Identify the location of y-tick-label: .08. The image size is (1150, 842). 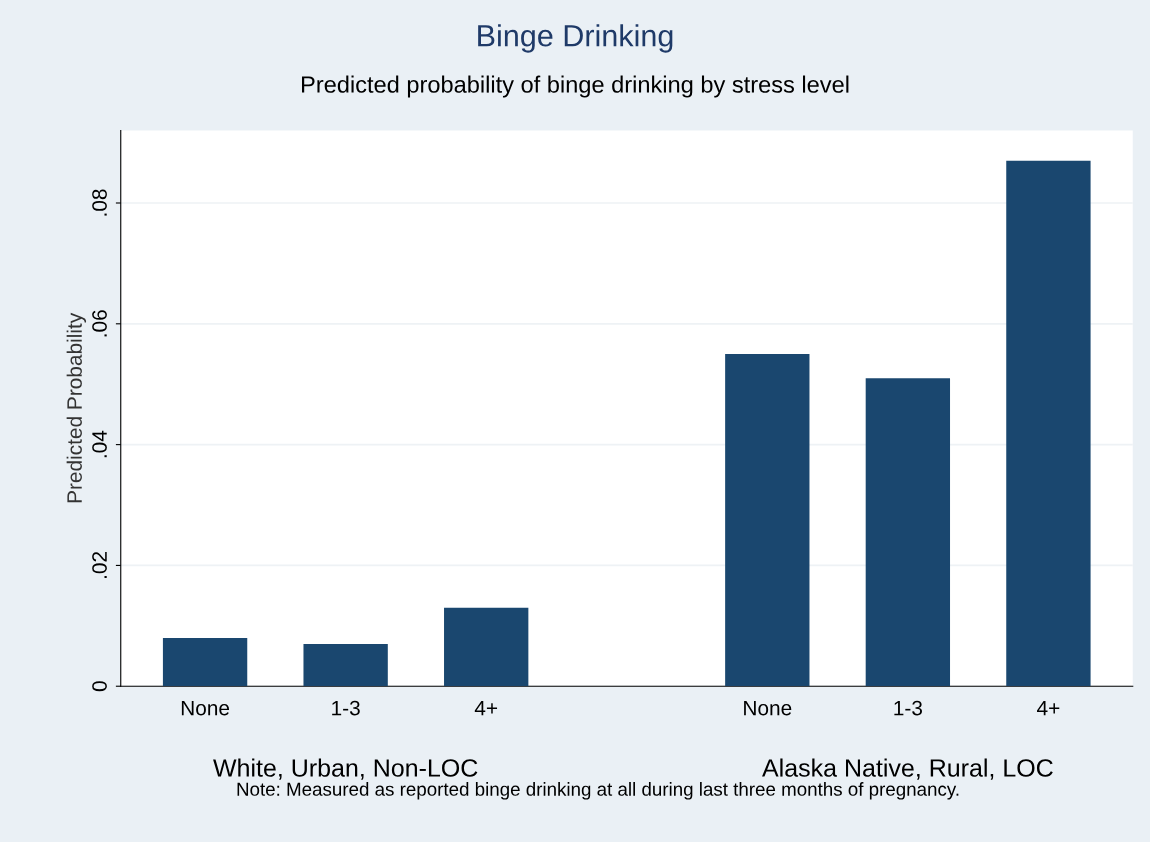
(99, 202).